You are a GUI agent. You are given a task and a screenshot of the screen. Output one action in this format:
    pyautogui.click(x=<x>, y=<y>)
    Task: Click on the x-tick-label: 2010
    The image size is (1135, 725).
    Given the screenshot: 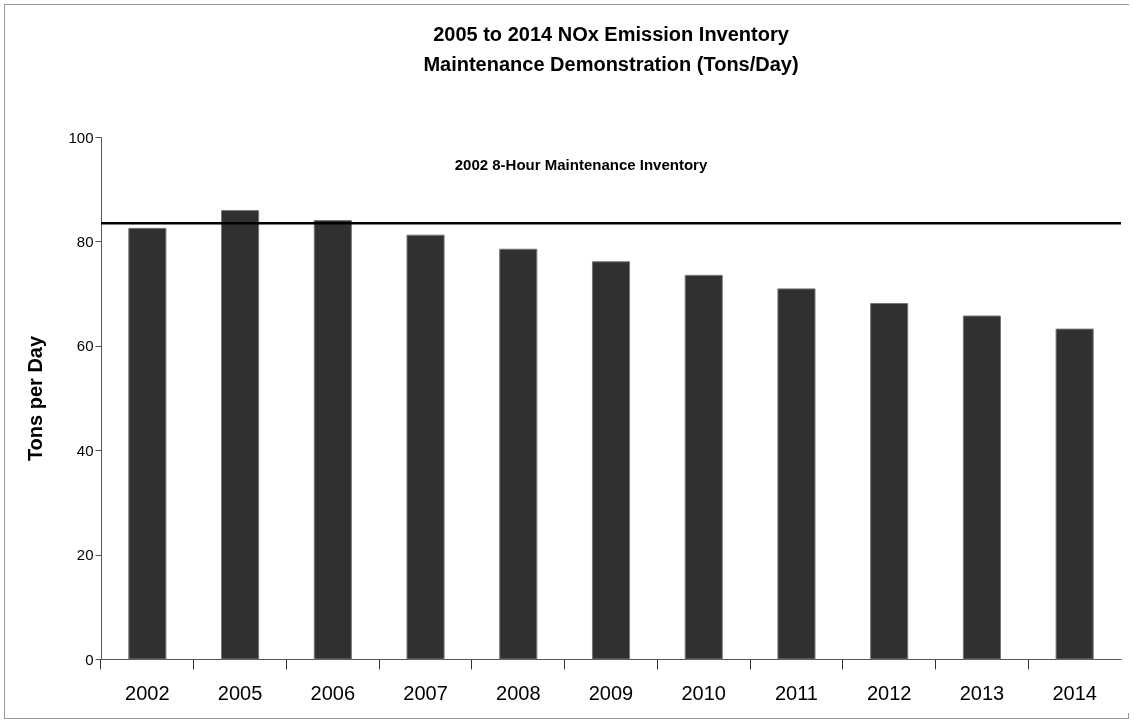 What is the action you would take?
    pyautogui.click(x=703, y=692)
    